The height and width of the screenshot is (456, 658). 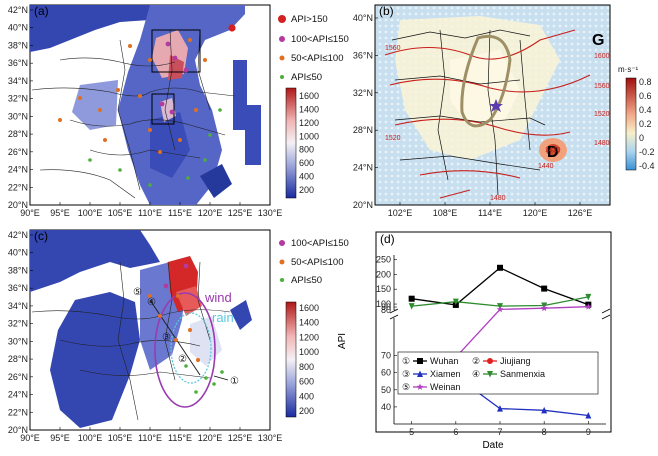 What do you see at coordinates (180, 213) in the screenshot?
I see `panel-a-lon-label: 115°E` at bounding box center [180, 213].